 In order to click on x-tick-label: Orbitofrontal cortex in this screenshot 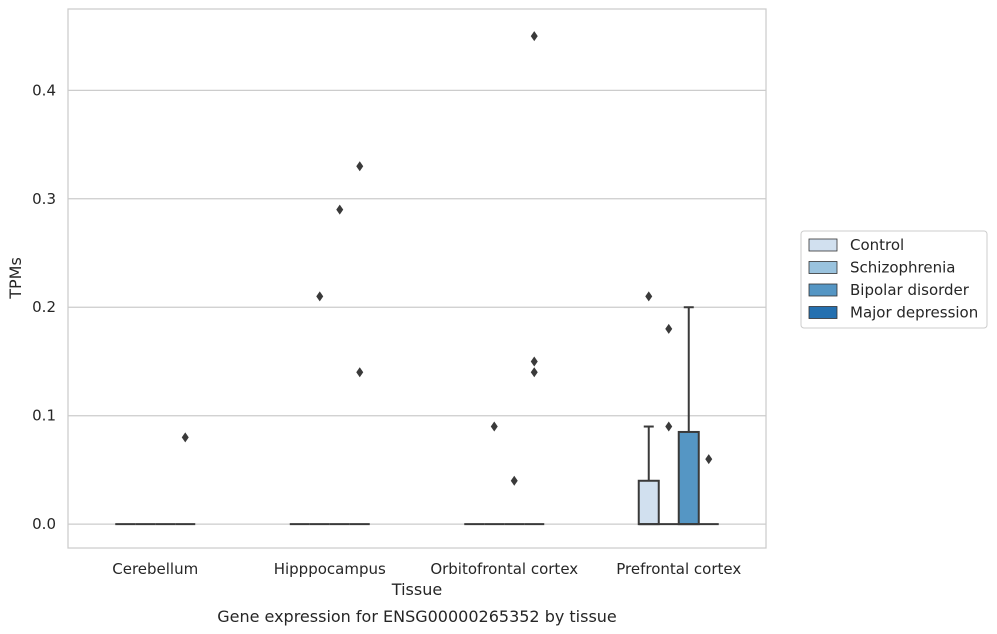, I will do `click(504, 569)`.